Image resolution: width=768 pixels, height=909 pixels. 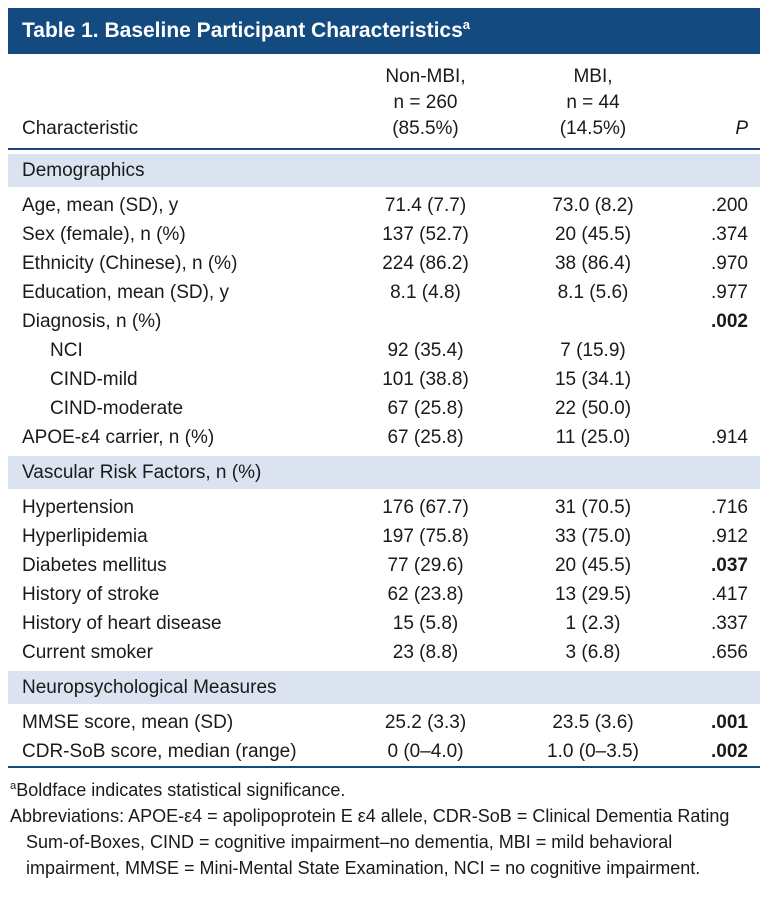 I want to click on header-divider, so click(x=384, y=149).